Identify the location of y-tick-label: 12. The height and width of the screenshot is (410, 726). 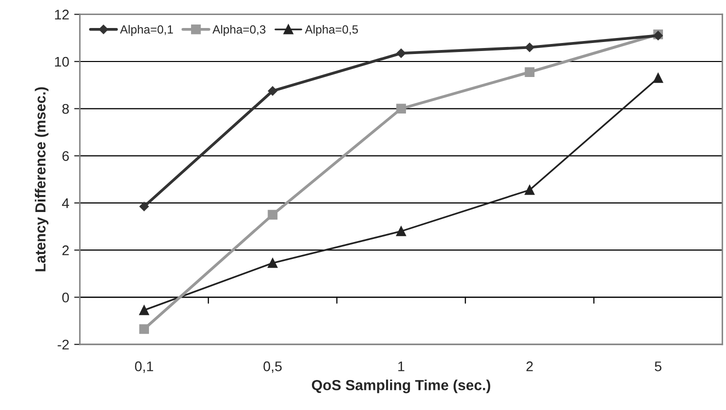
(62, 15).